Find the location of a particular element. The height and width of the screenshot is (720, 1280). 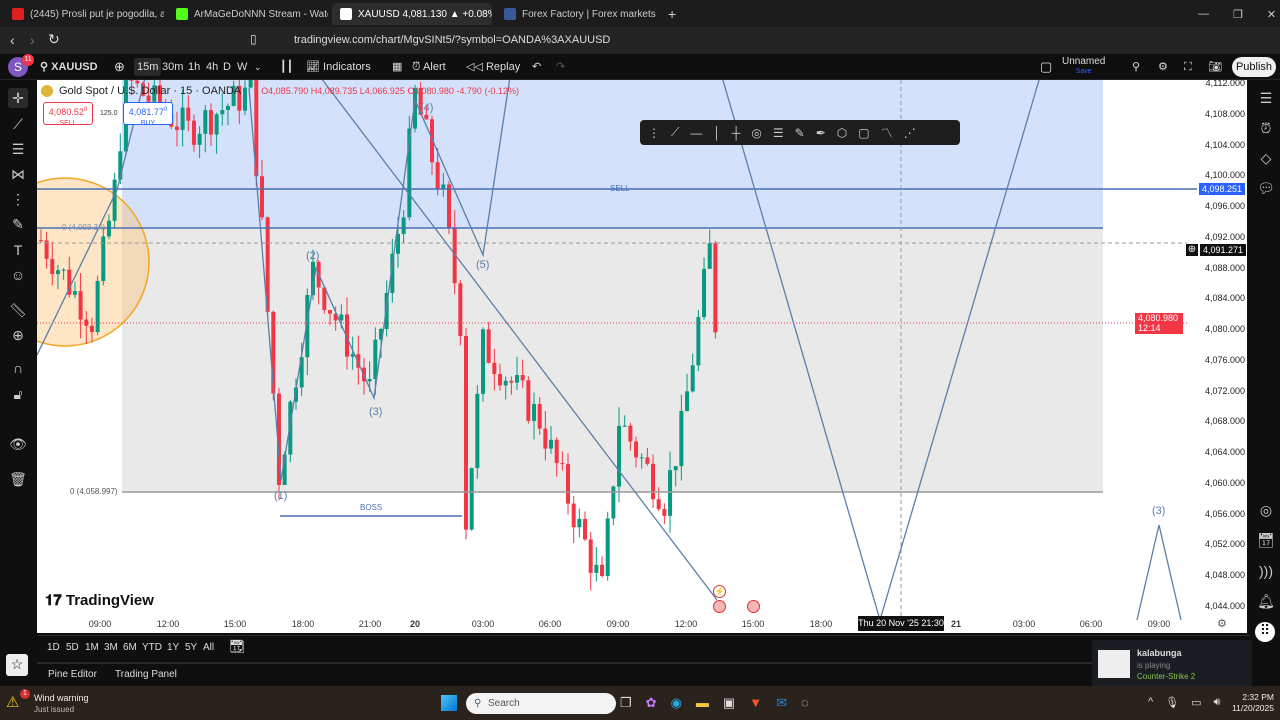

bookmark-icon: ▯ is located at coordinates (253, 39).